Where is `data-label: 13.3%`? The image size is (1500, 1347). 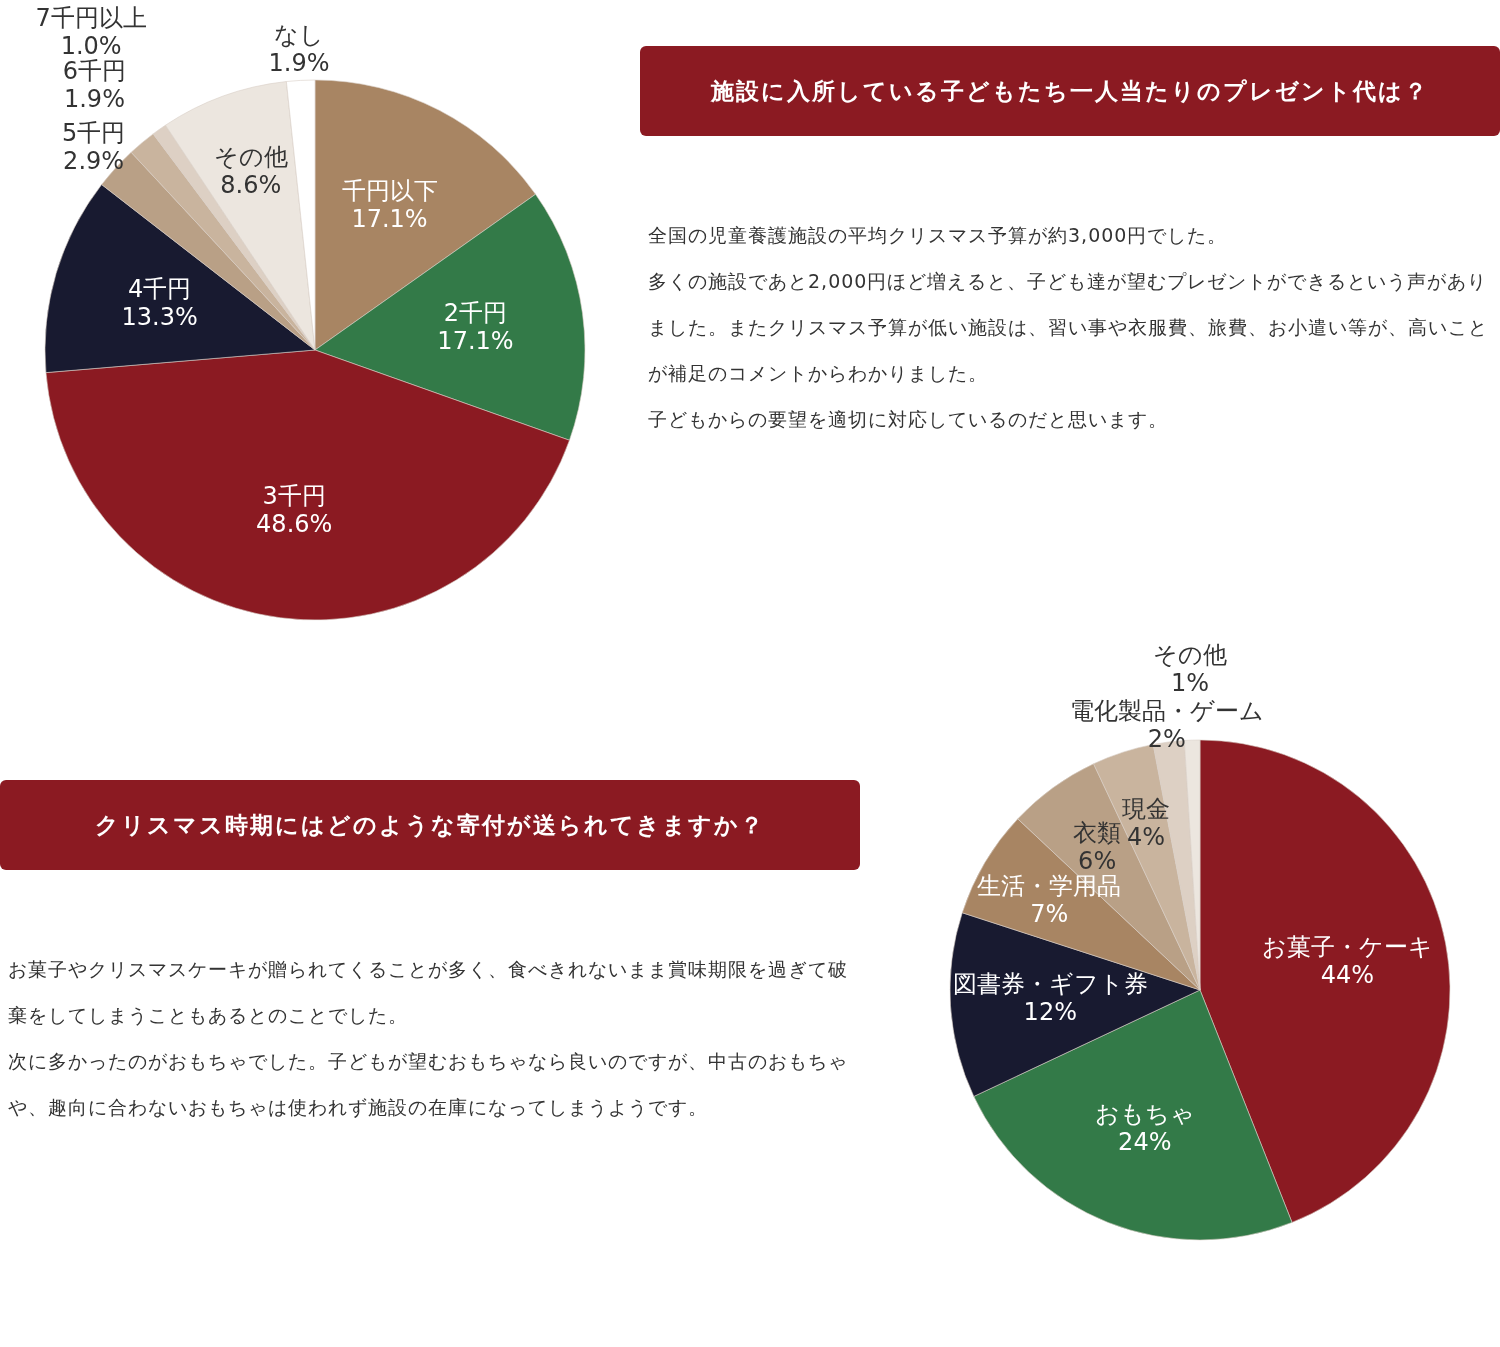 data-label: 13.3% is located at coordinates (159, 317).